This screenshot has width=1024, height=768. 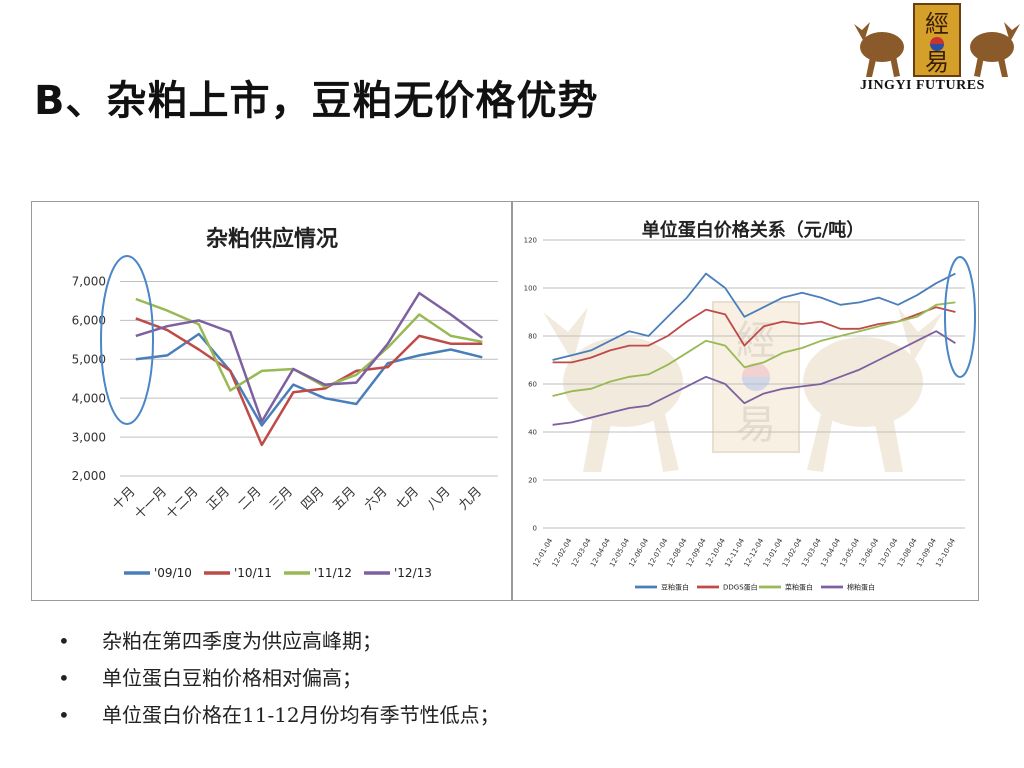 What do you see at coordinates (756, 425) in the screenshot?
I see `watermark-glyph-bottom: 易` at bounding box center [756, 425].